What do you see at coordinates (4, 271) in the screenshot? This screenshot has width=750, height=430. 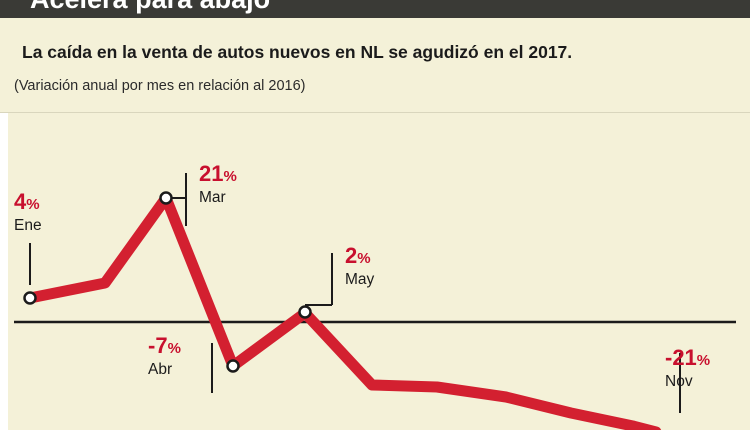 I see `left-gutter` at bounding box center [4, 271].